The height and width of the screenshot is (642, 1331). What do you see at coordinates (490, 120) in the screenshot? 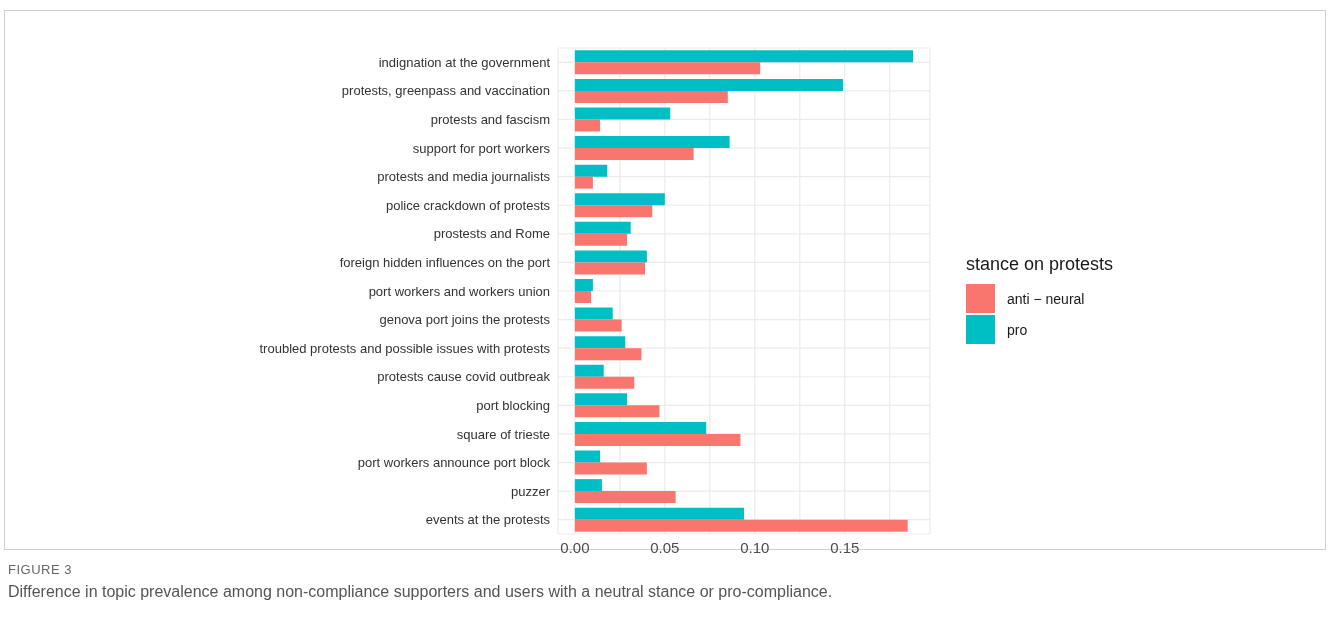
I see `y-tick-label: protests and fascism` at bounding box center [490, 120].